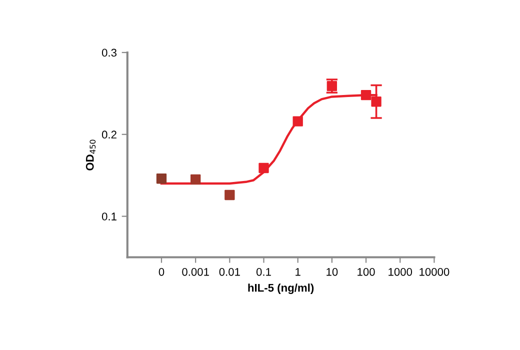 This screenshot has height=350, width=520. What do you see at coordinates (161, 272) in the screenshot?
I see `x-tick-label: 0` at bounding box center [161, 272].